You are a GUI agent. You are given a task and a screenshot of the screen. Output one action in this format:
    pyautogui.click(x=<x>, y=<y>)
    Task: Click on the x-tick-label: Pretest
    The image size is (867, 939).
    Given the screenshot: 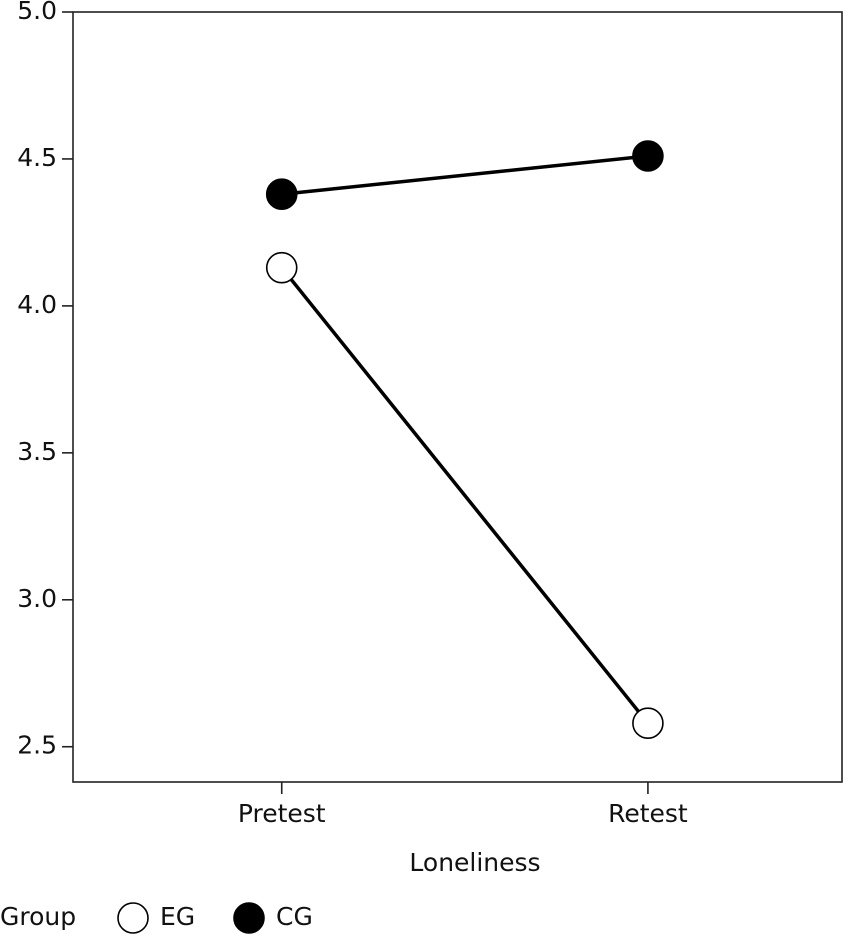 What is the action you would take?
    pyautogui.click(x=282, y=813)
    